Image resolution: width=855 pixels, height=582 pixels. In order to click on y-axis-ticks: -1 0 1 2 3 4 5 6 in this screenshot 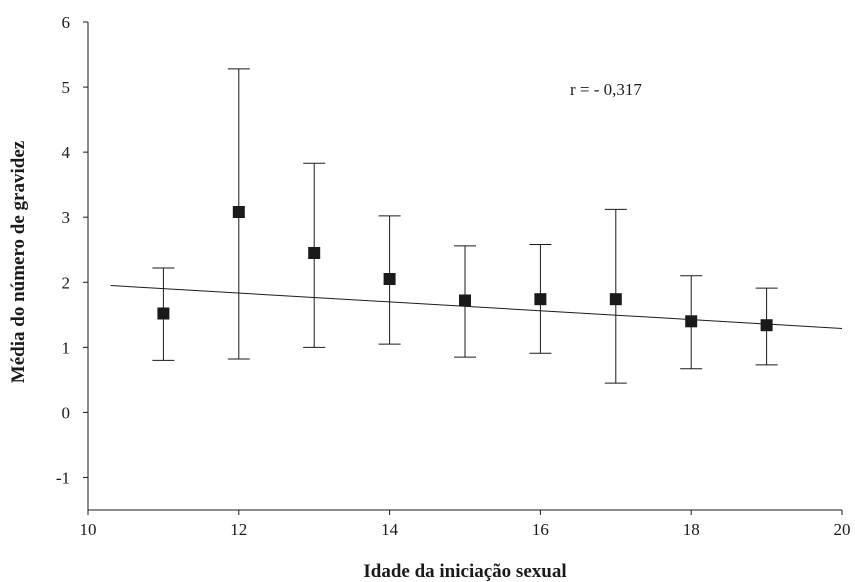, I will do `click(72, 250)`.